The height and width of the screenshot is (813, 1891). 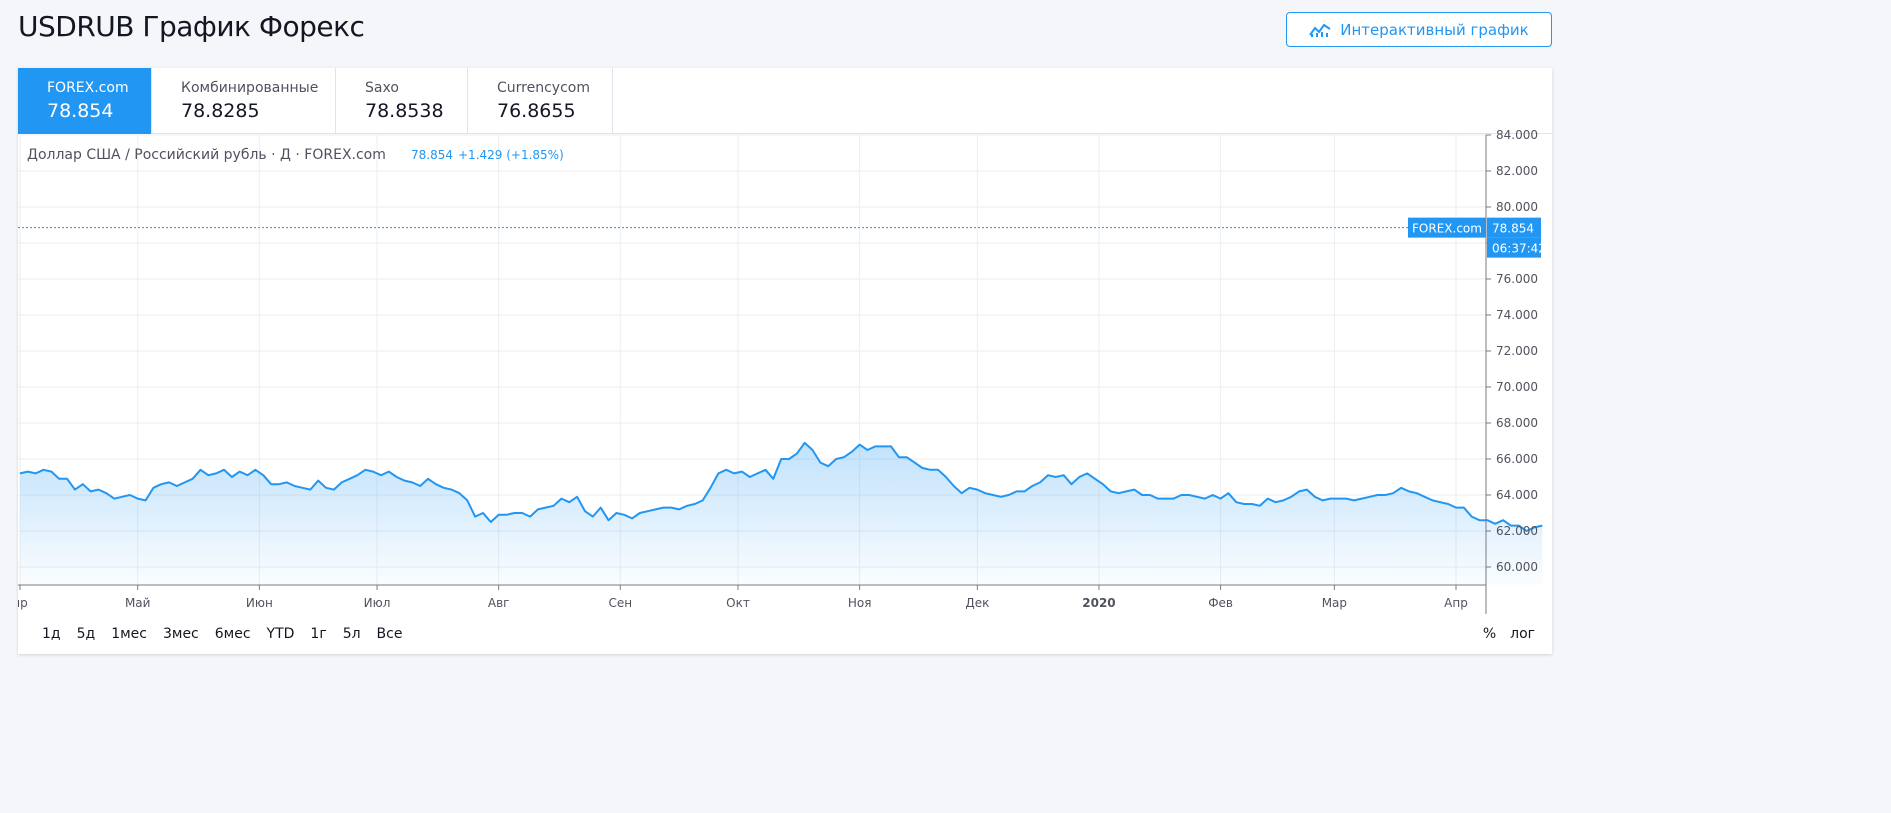 What do you see at coordinates (250, 88) in the screenshot?
I see `tab-name: Комбинированные` at bounding box center [250, 88].